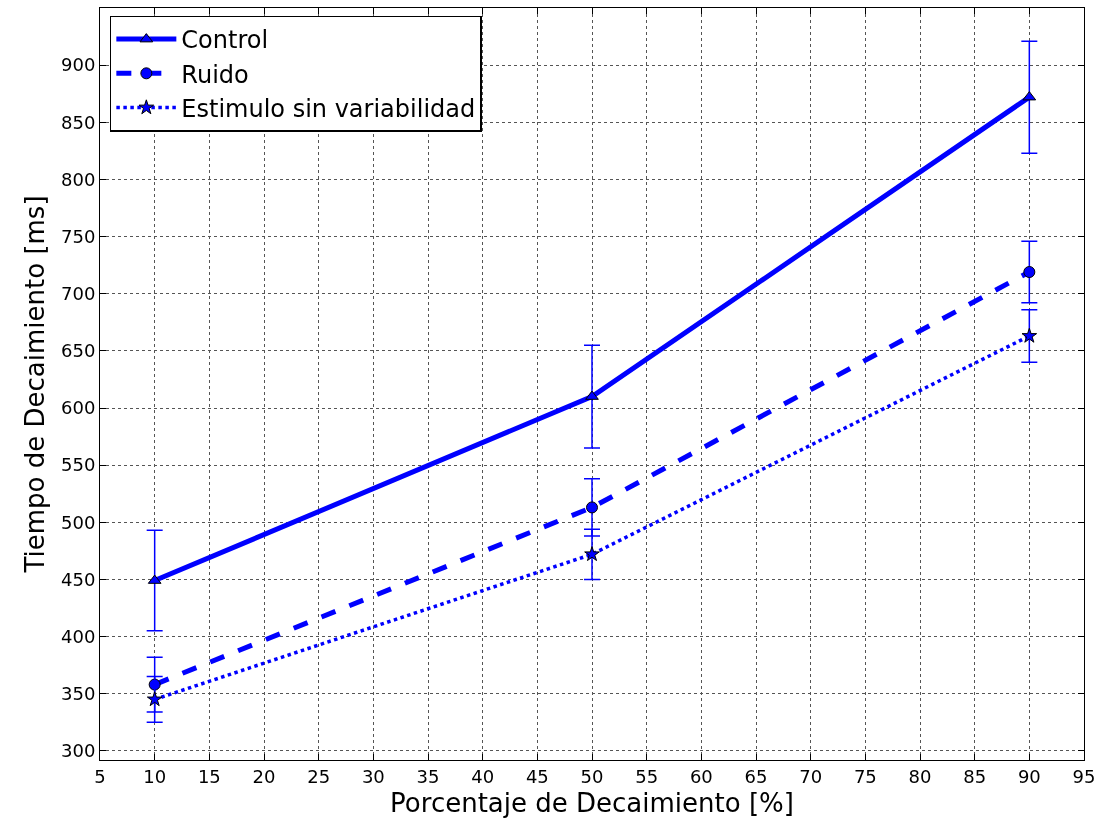  Describe the element at coordinates (78, 408) in the screenshot. I see `y-tick-label: 600` at that location.